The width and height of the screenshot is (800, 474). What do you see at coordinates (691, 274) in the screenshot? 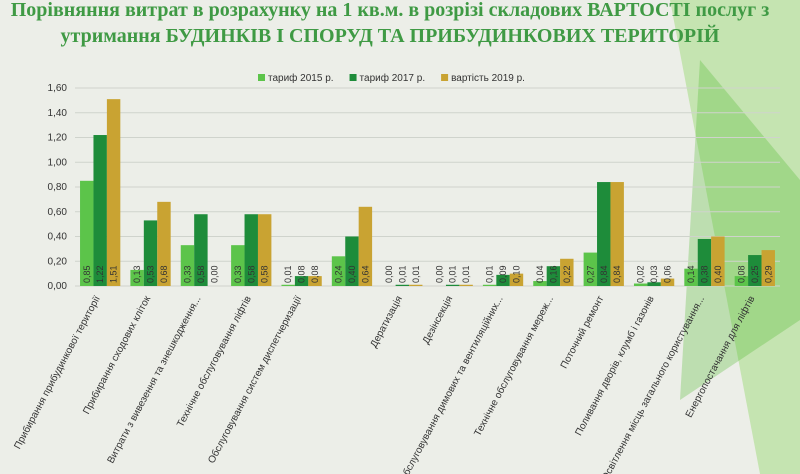
I see `data-label: 0,14` at bounding box center [691, 274].